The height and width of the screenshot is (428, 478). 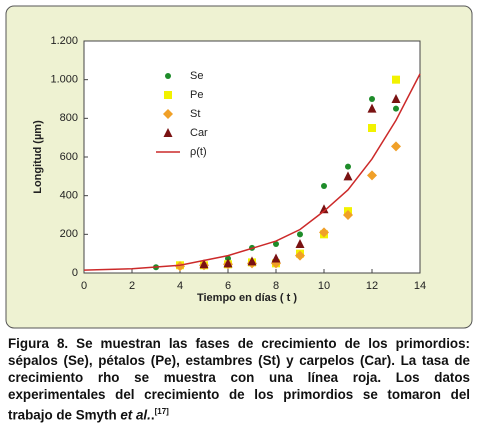 What do you see at coordinates (135, 415) in the screenshot?
I see `caption-italic: et al.` at bounding box center [135, 415].